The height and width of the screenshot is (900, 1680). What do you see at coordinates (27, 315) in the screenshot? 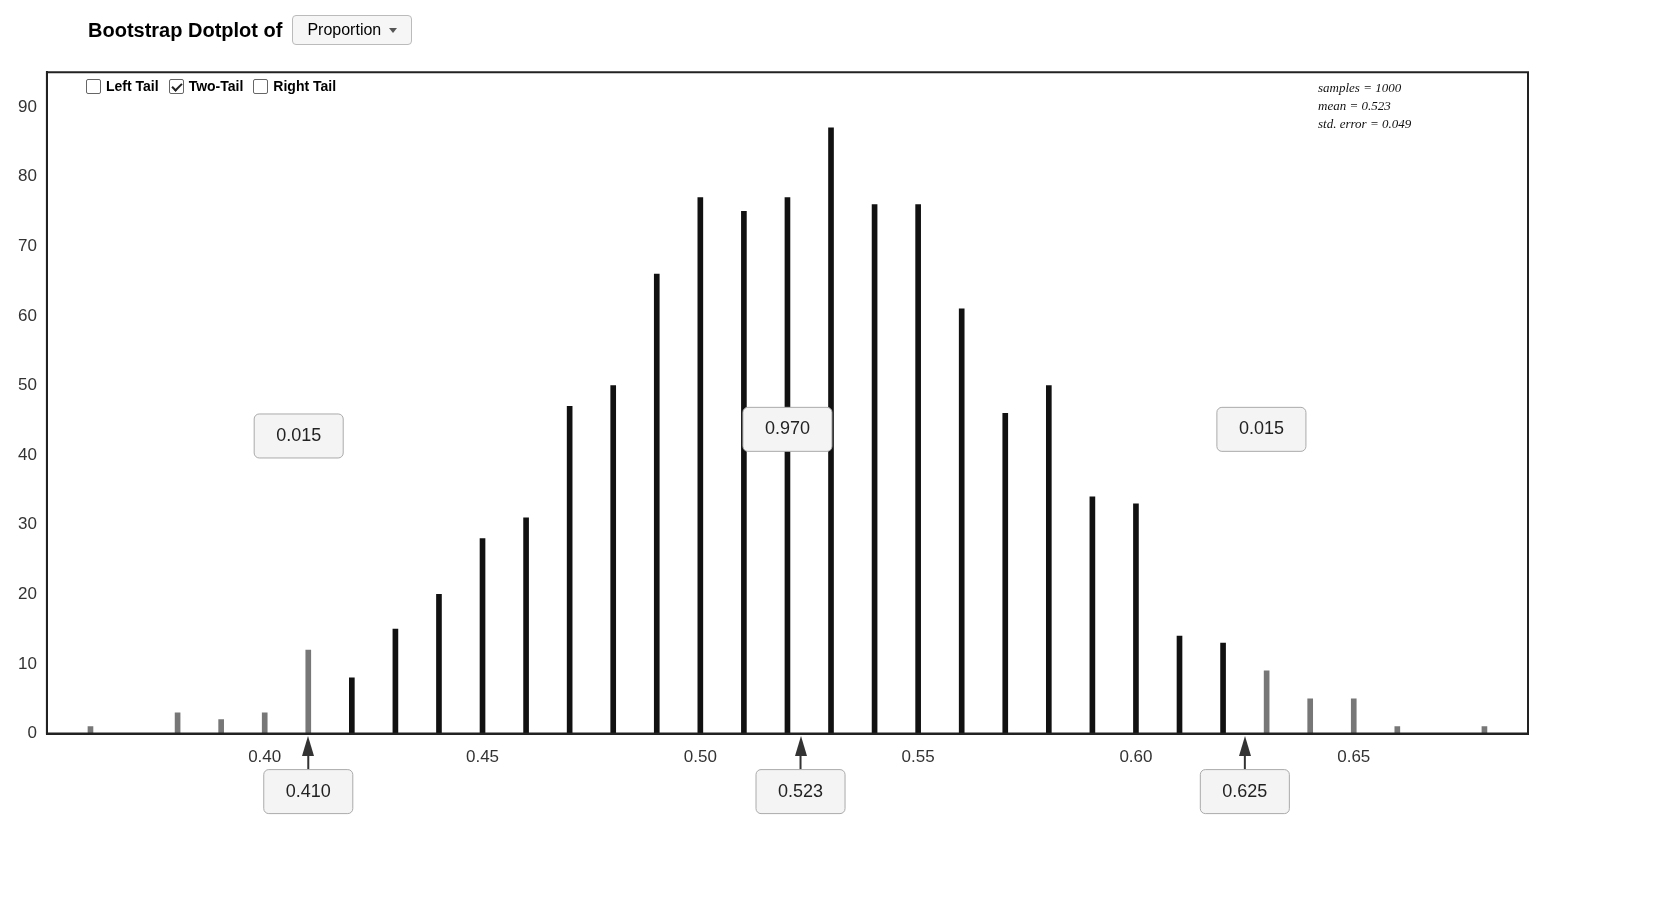
I see `y-tick-label: 60` at bounding box center [27, 315].